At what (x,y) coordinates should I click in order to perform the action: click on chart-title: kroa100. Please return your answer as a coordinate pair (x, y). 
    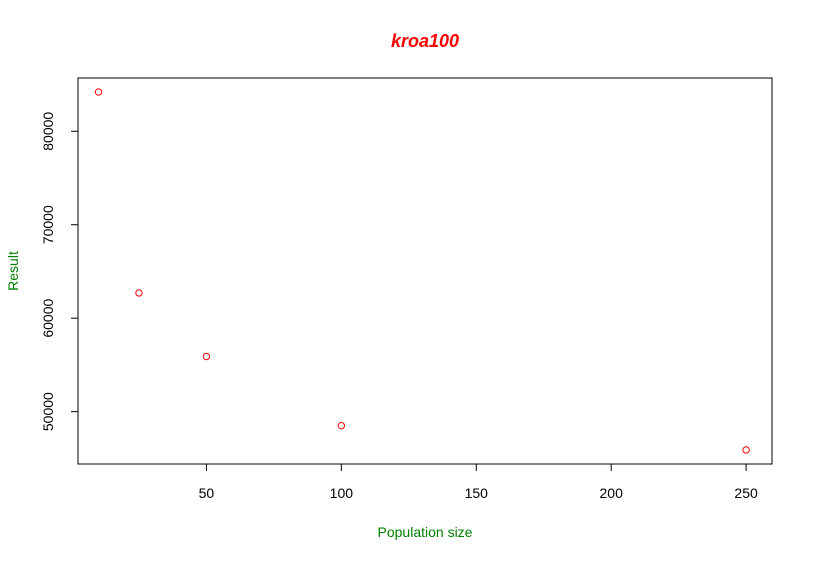
    Looking at the image, I should click on (425, 41).